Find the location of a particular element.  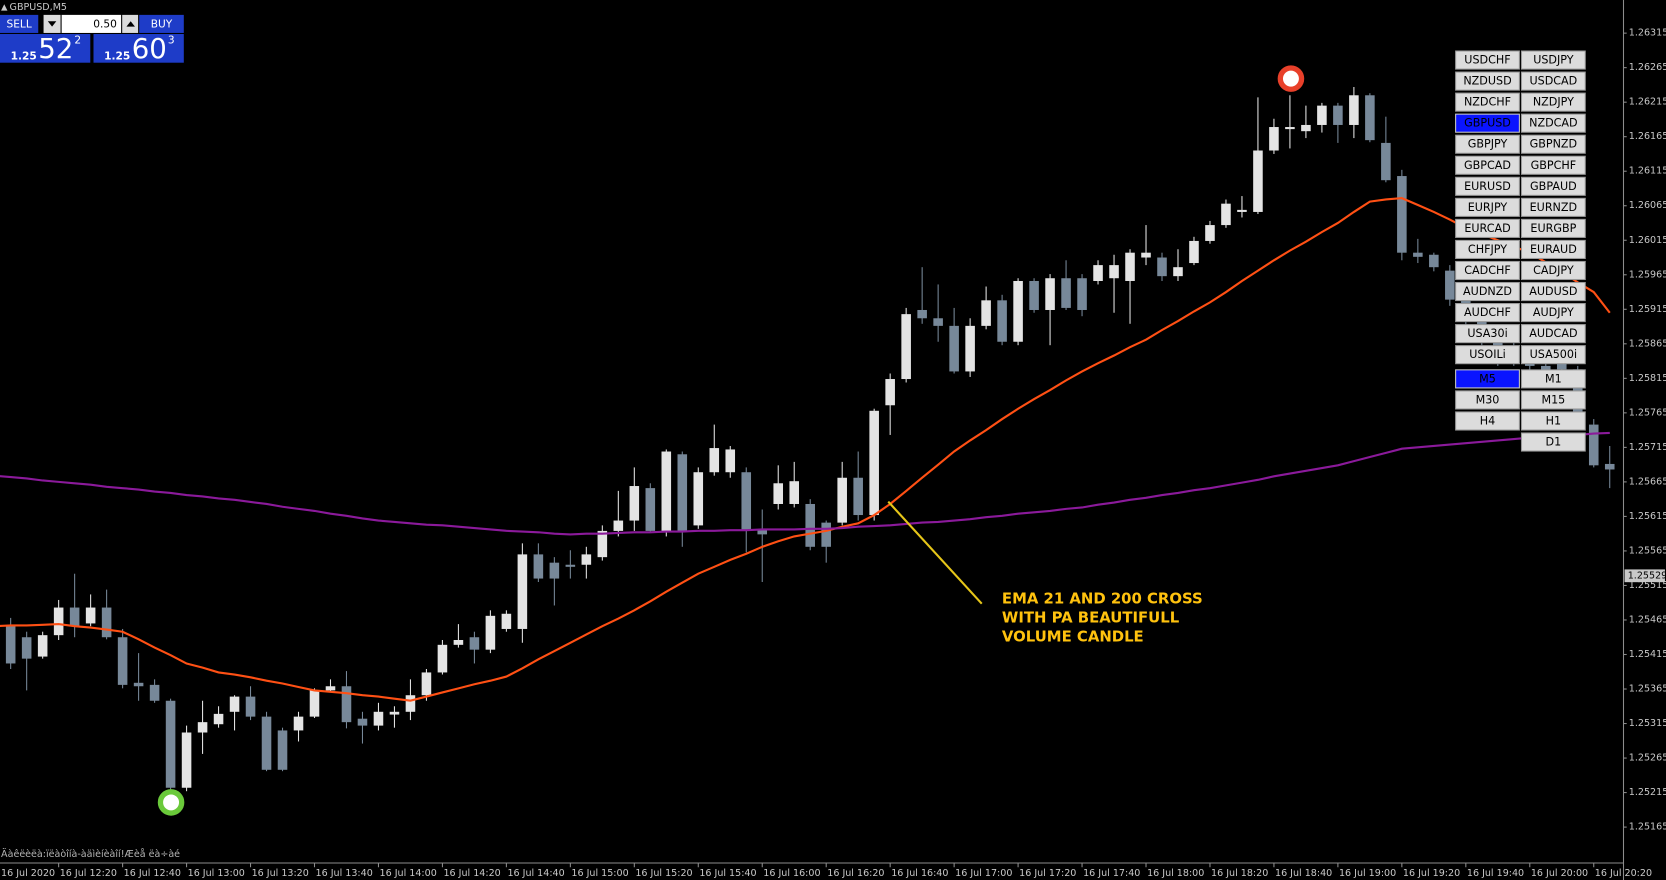

panel-button-label: NZDJPY is located at coordinates (1553, 102).